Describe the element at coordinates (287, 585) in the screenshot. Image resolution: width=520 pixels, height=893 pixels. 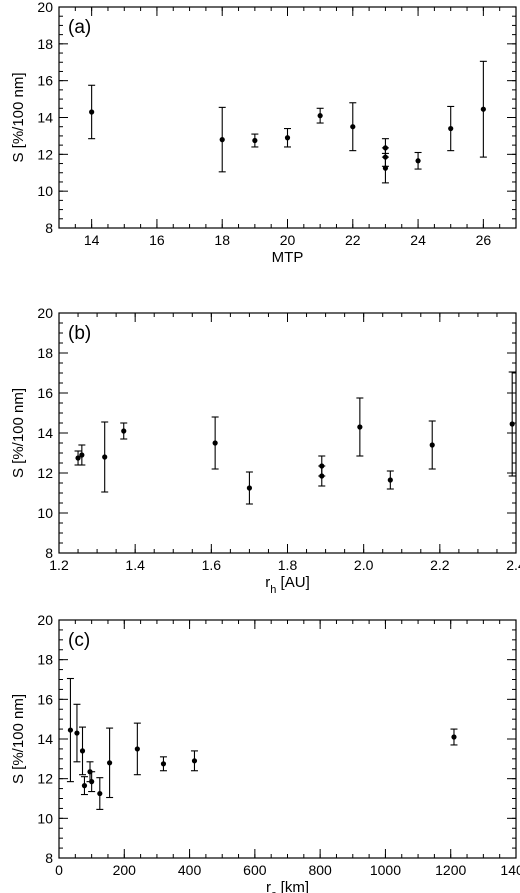
I see `x-axis-label: rh [AU]` at that location.